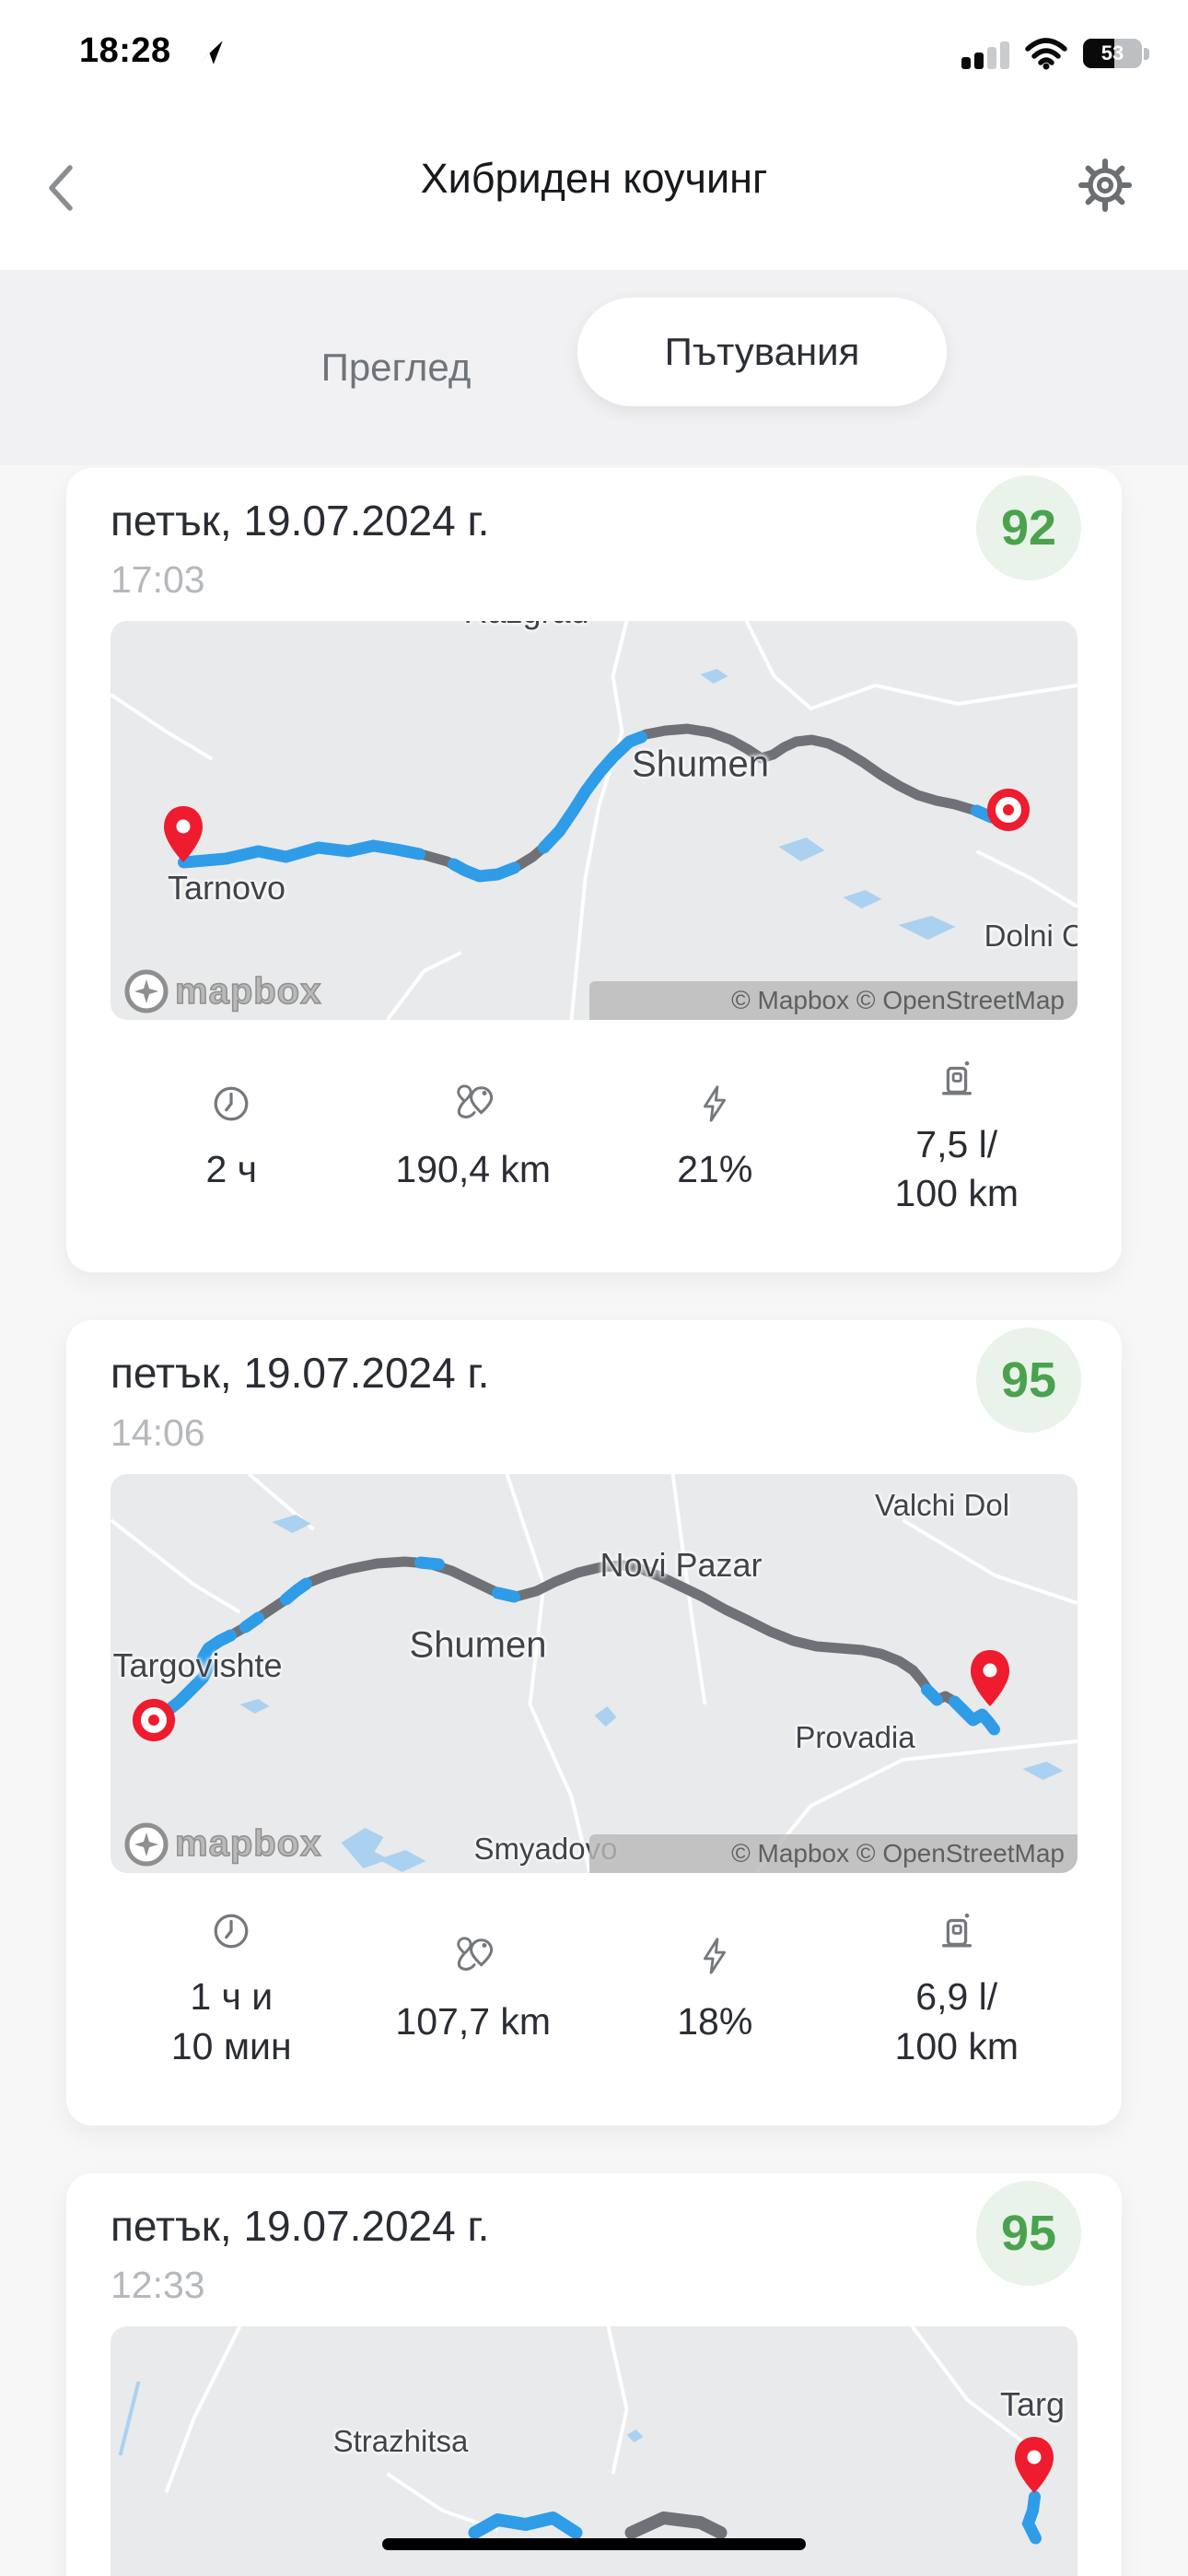  I want to click on map-label-strazhitsa: Strazhitsa, so click(400, 2441).